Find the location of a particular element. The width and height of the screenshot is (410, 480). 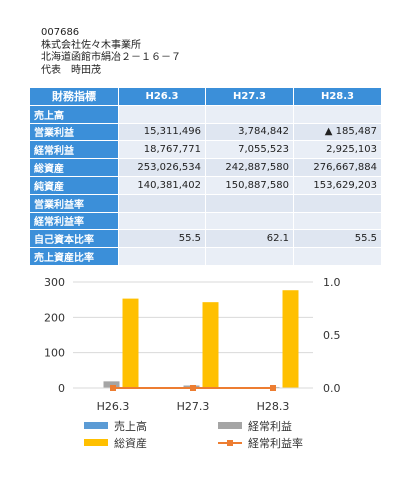

column-header: H26.3 is located at coordinates (162, 96).